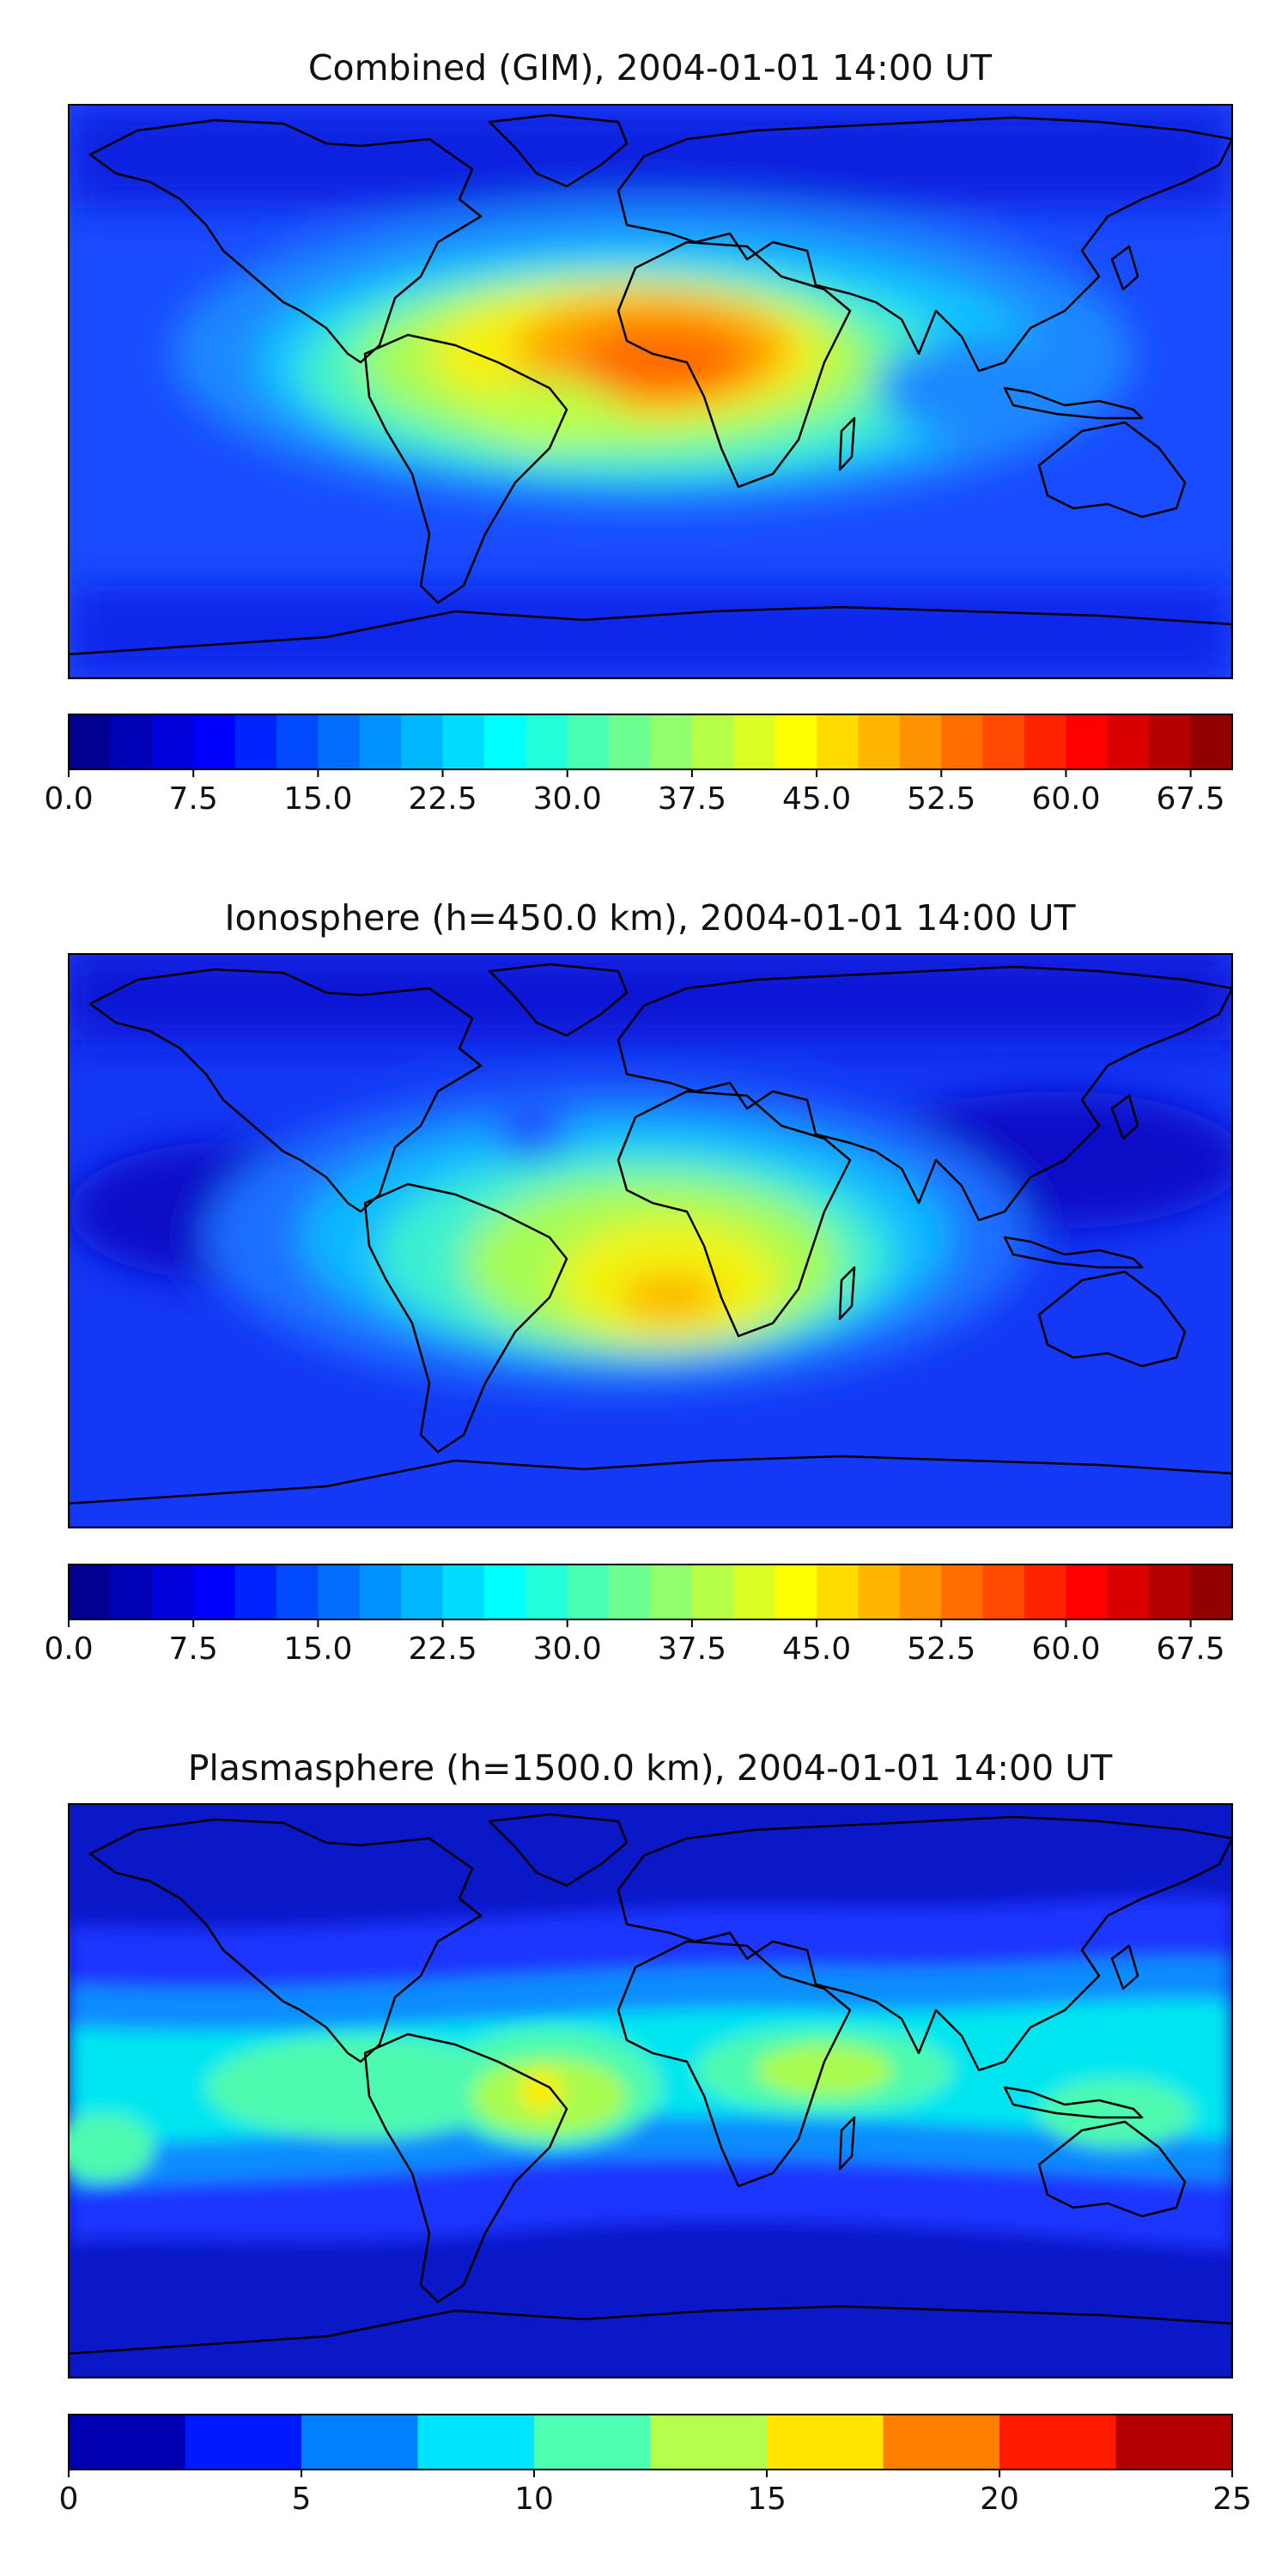 This screenshot has height=2576, width=1288. What do you see at coordinates (534, 2500) in the screenshot?
I see `colorbar-tick-label: 10` at bounding box center [534, 2500].